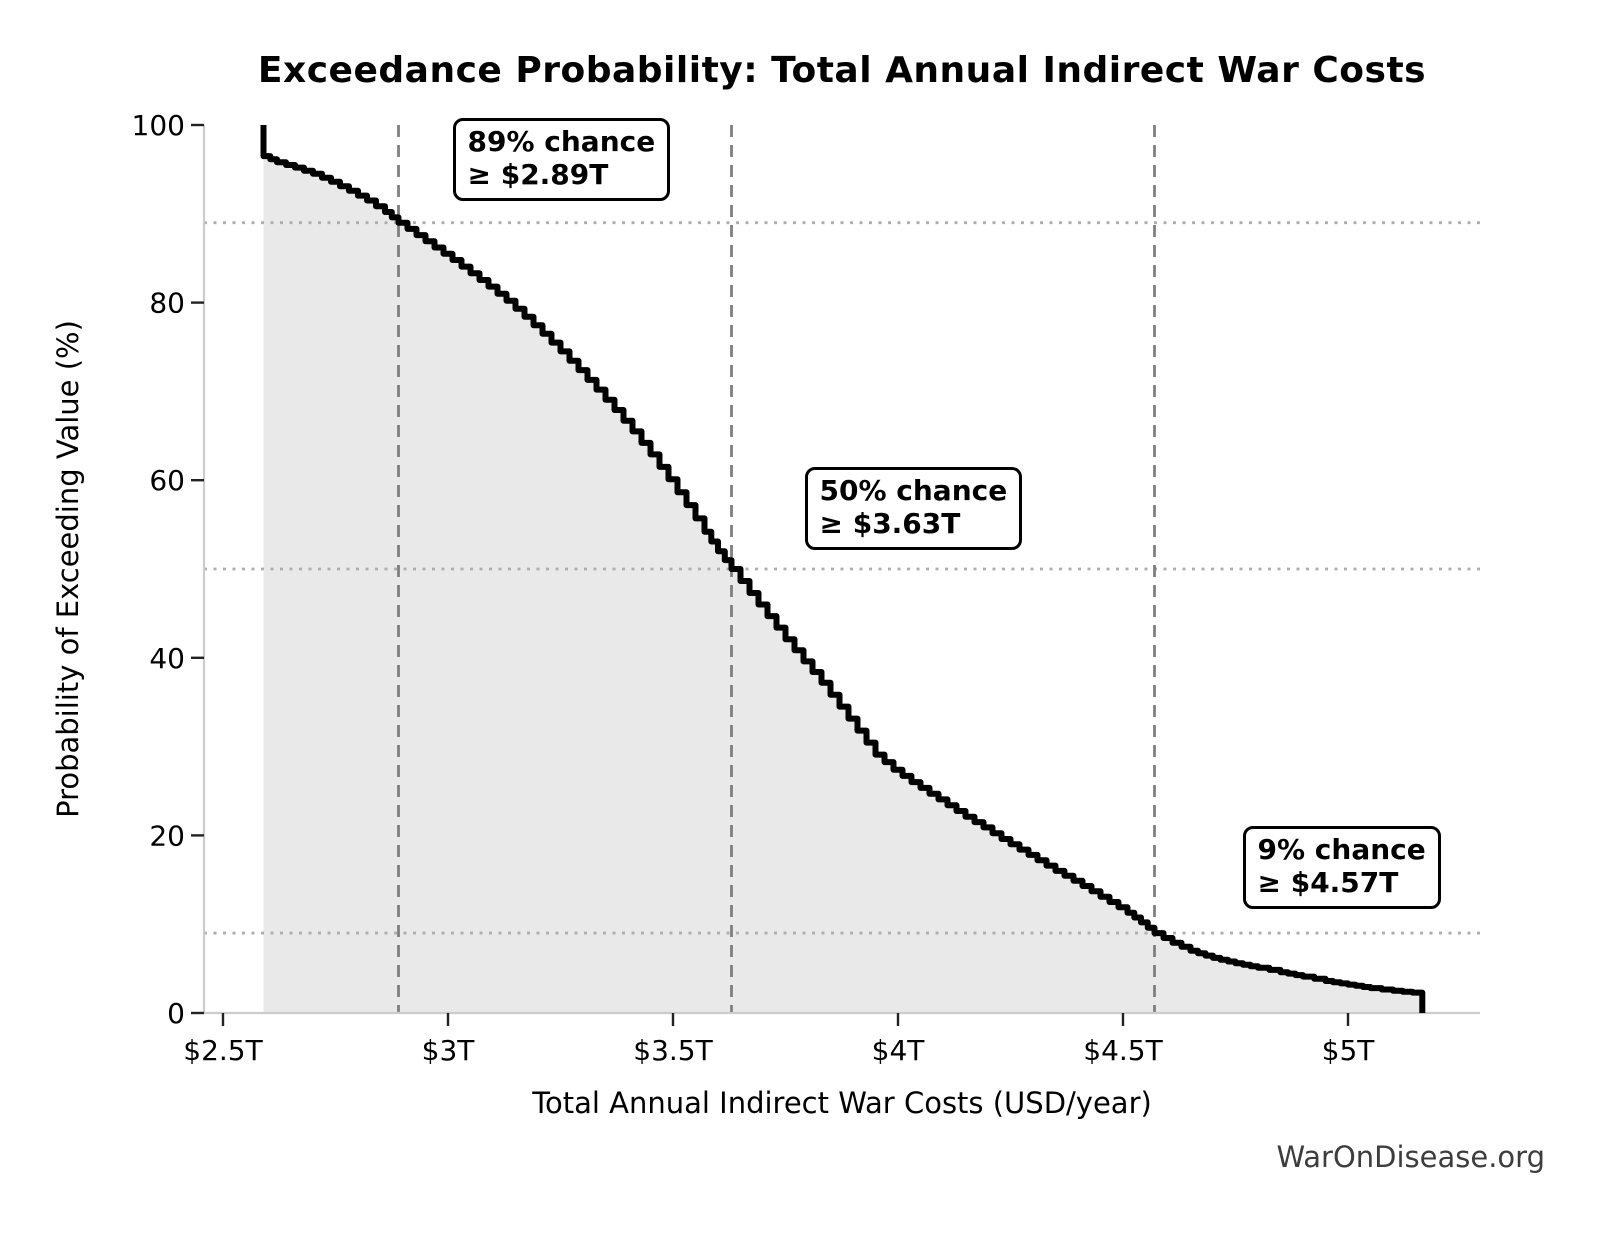  What do you see at coordinates (1123, 1050) in the screenshot?
I see `x-tick-label: $4.5T` at bounding box center [1123, 1050].